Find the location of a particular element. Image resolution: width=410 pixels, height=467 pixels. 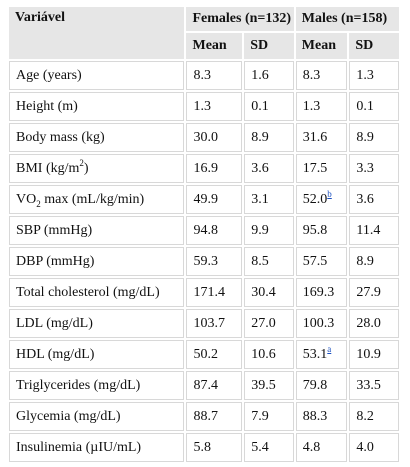

female-sd-cell-value: 39.5 is located at coordinates (263, 385).